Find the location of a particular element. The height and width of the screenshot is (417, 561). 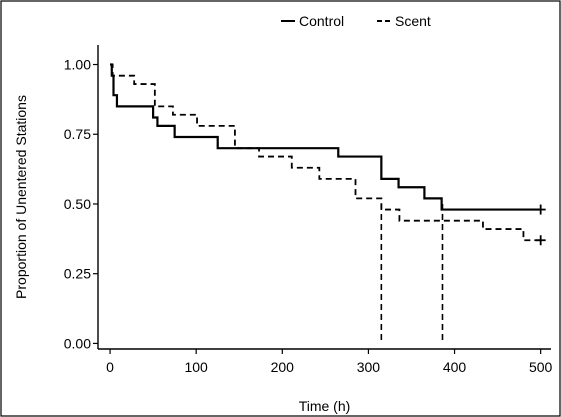

legend-scent-label: Scent is located at coordinates (413, 21).